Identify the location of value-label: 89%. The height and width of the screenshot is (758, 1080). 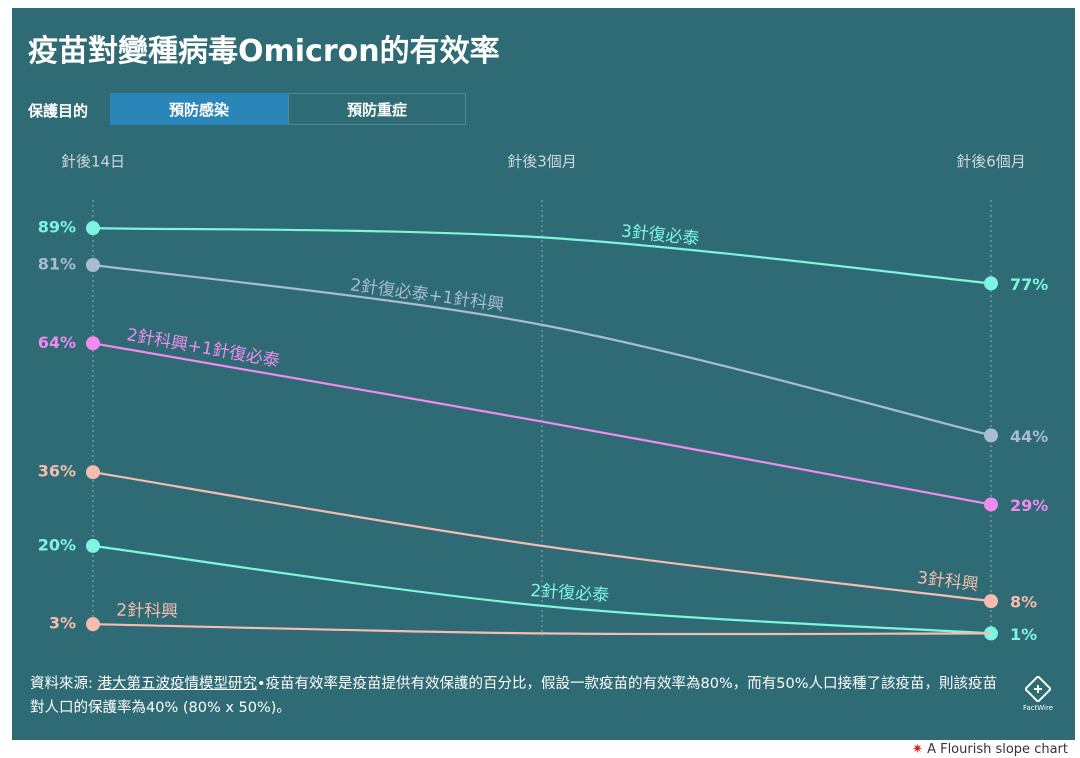
(57, 227).